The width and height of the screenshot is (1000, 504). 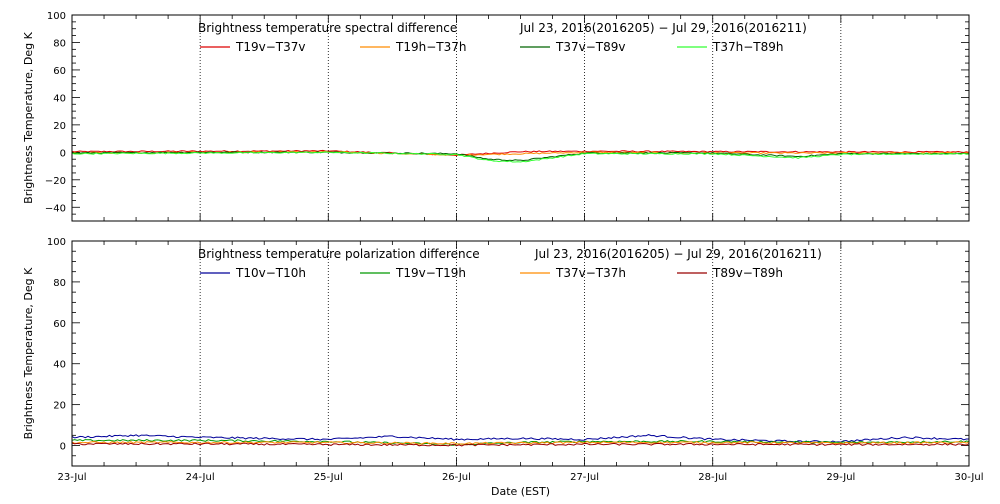 I want to click on y-tick-label: −20, so click(x=55, y=181).